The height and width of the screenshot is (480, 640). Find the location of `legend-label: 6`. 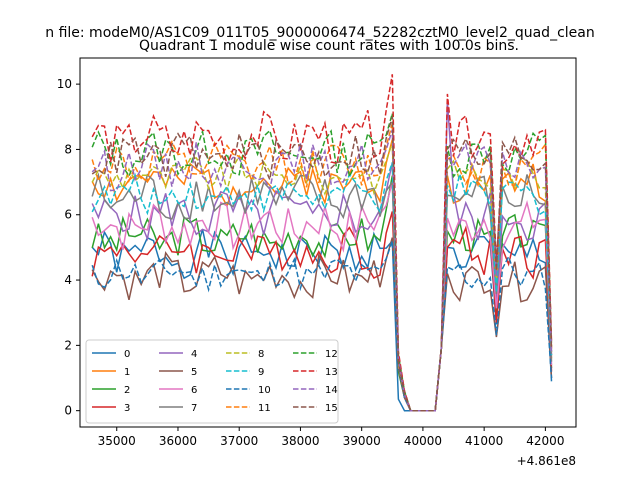

legend-label: 6 is located at coordinates (194, 390).